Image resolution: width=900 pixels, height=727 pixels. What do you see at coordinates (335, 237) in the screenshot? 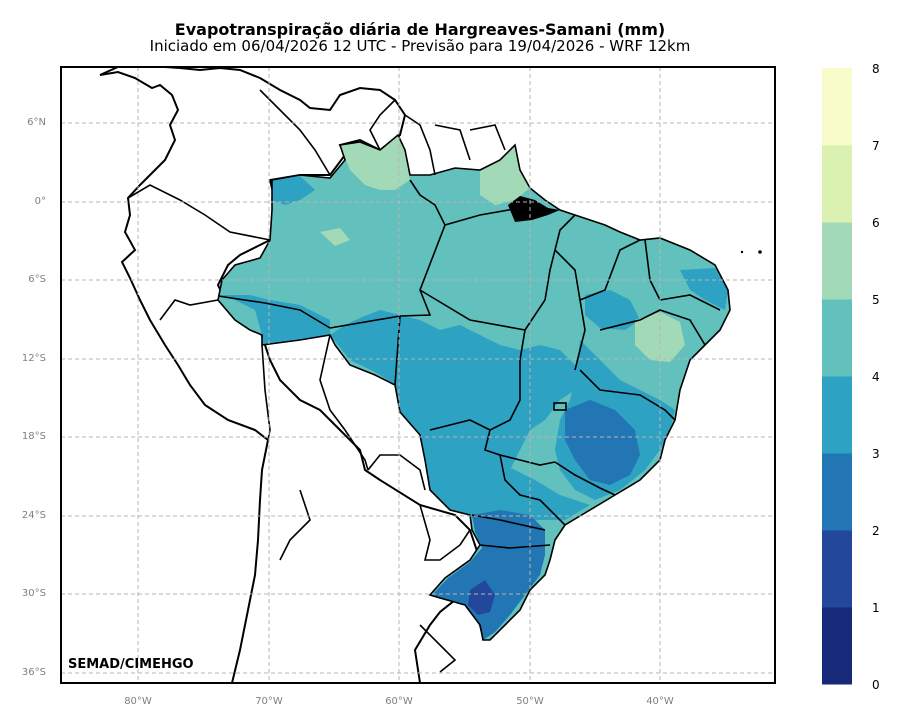
I see `level5-amazonas` at bounding box center [335, 237].